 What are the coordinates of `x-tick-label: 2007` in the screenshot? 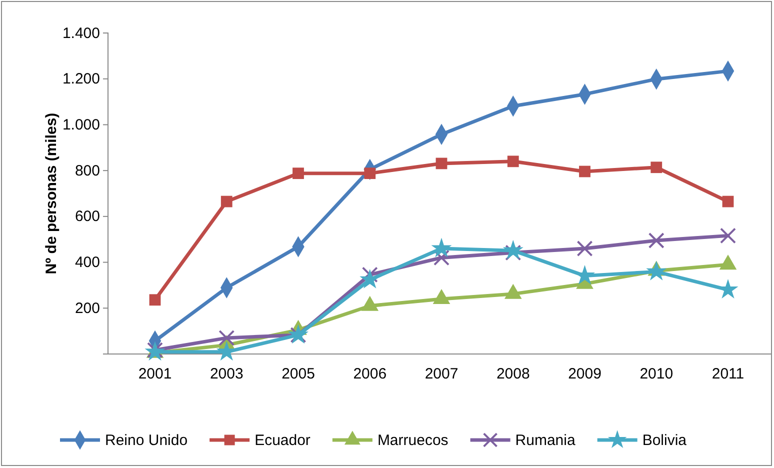 It's located at (441, 374).